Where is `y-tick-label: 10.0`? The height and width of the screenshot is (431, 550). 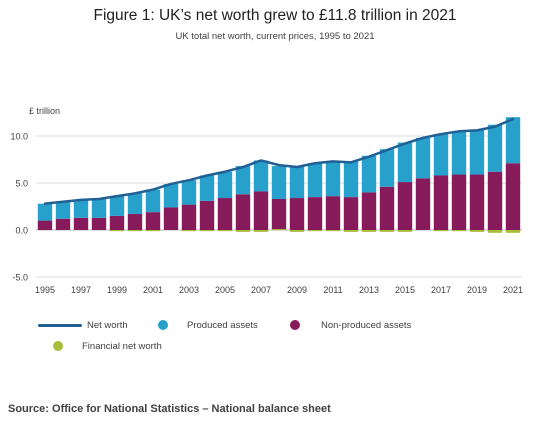
y-tick-label: 10.0 is located at coordinates (19, 137).